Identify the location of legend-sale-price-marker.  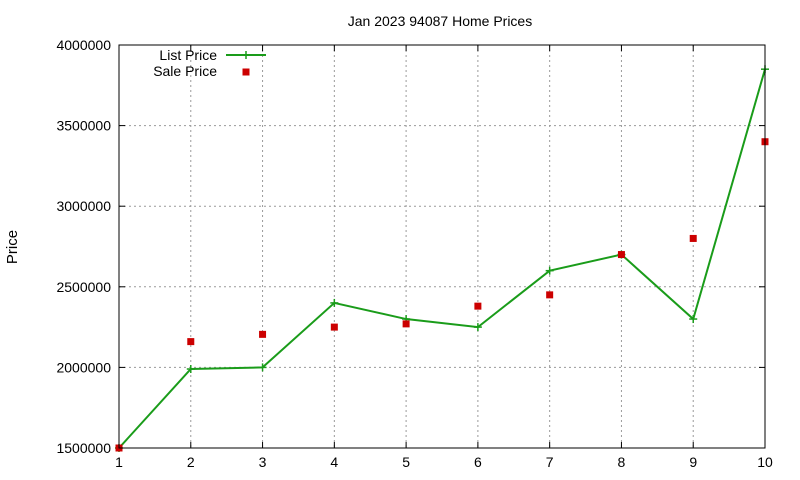
(246, 72).